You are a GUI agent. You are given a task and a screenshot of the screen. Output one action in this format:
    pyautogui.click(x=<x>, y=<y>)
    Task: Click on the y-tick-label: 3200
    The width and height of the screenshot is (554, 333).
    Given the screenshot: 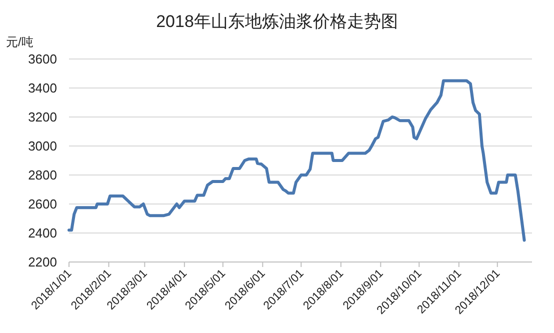 What is the action you would take?
    pyautogui.click(x=42, y=117)
    